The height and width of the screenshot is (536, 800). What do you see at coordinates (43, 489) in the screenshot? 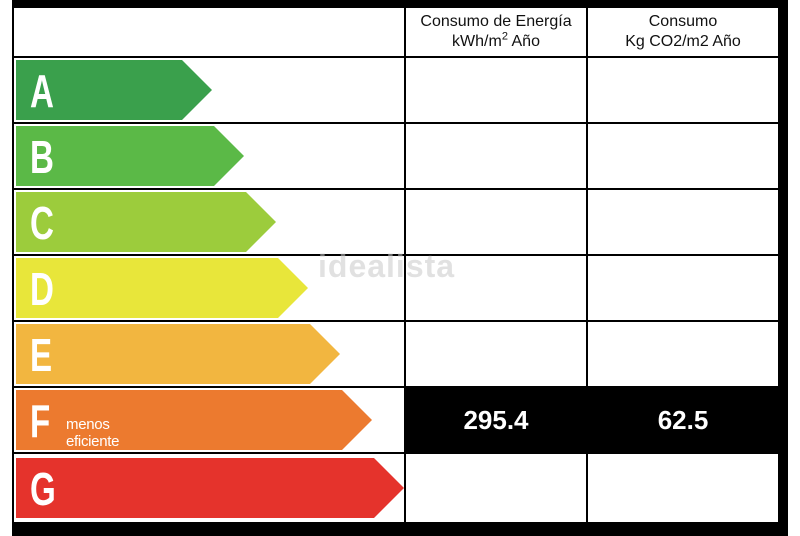
I see `rating-letter: G` at bounding box center [43, 489].